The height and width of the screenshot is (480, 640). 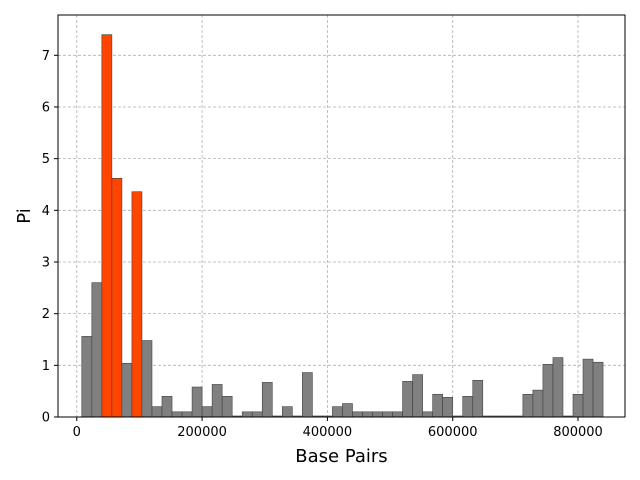 What do you see at coordinates (578, 432) in the screenshot?
I see `x-tick-label: 800000` at bounding box center [578, 432].